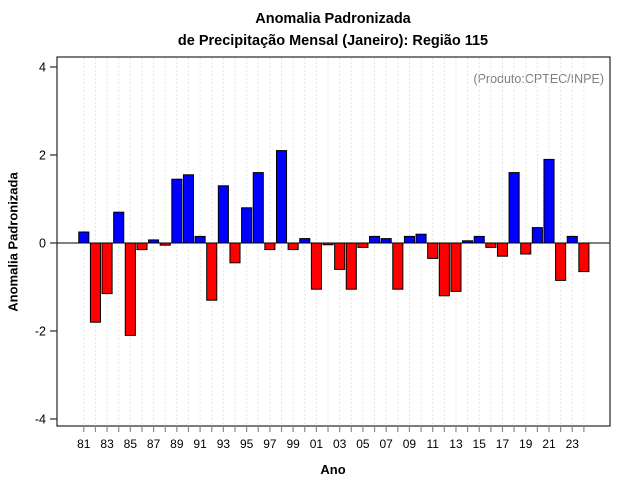  I want to click on x-tick-label-13: 13, so click(456, 444).